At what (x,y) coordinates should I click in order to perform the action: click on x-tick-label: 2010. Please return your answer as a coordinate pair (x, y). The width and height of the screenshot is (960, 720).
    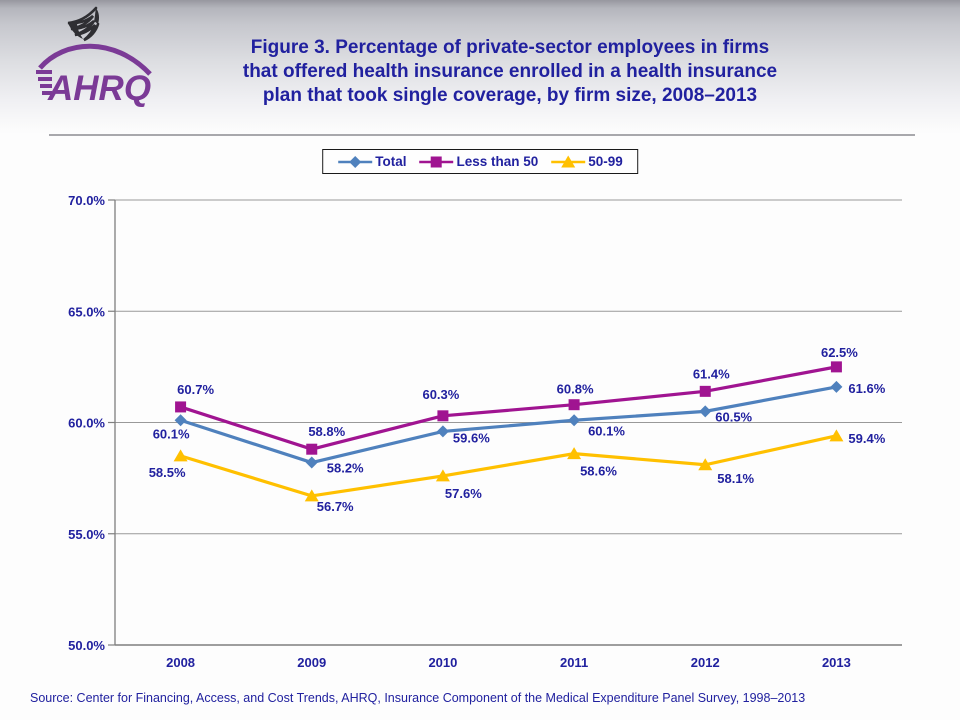
    Looking at the image, I should click on (442, 662).